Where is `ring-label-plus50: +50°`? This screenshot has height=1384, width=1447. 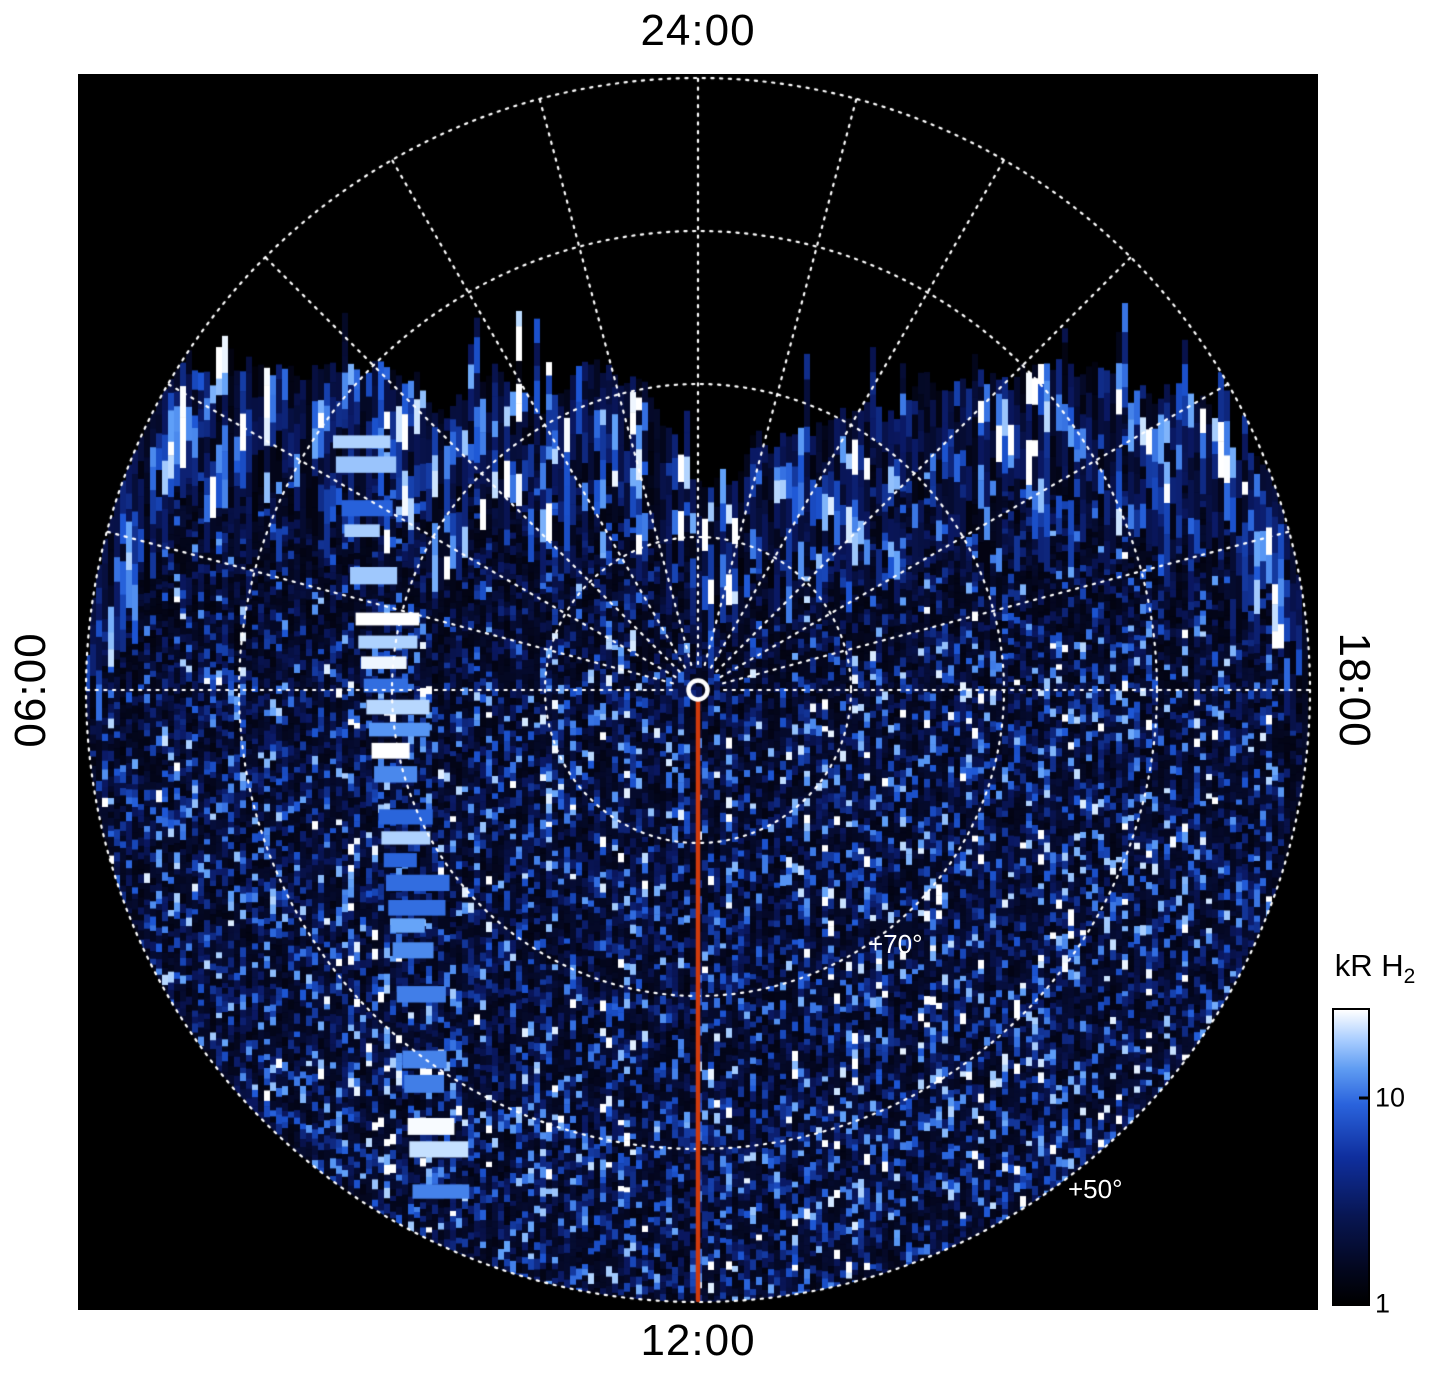
ring-label-plus50: +50° is located at coordinates (1095, 1189).